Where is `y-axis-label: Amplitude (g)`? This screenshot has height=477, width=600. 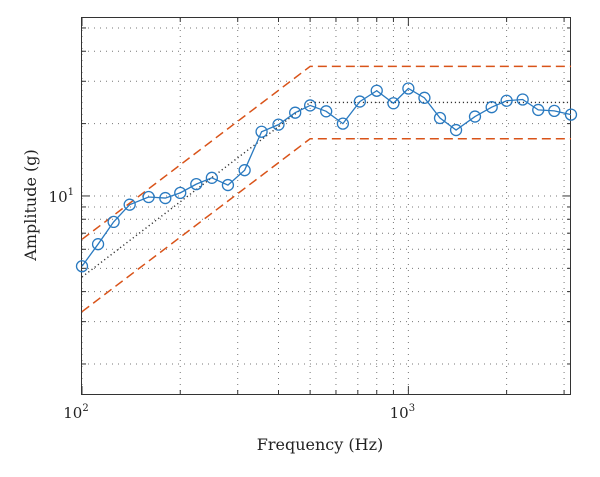
y-axis-label: Amplitude (g) is located at coordinates (30, 205).